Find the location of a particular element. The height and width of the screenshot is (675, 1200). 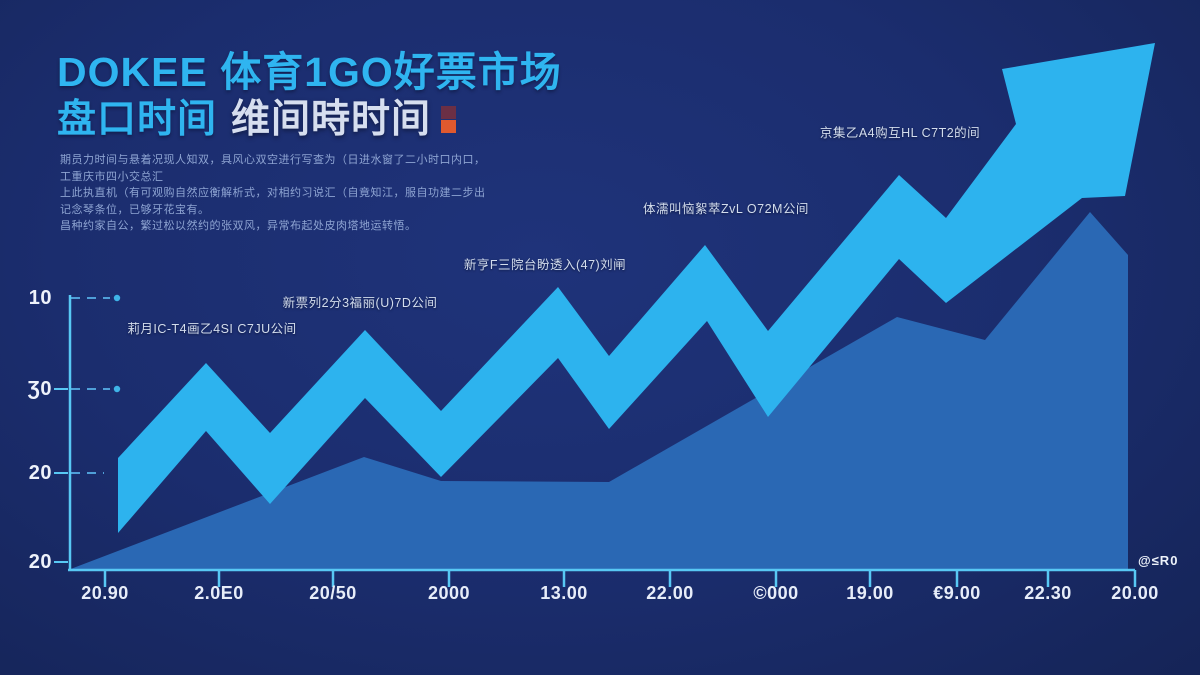

gridlines is located at coordinates (90, 385).